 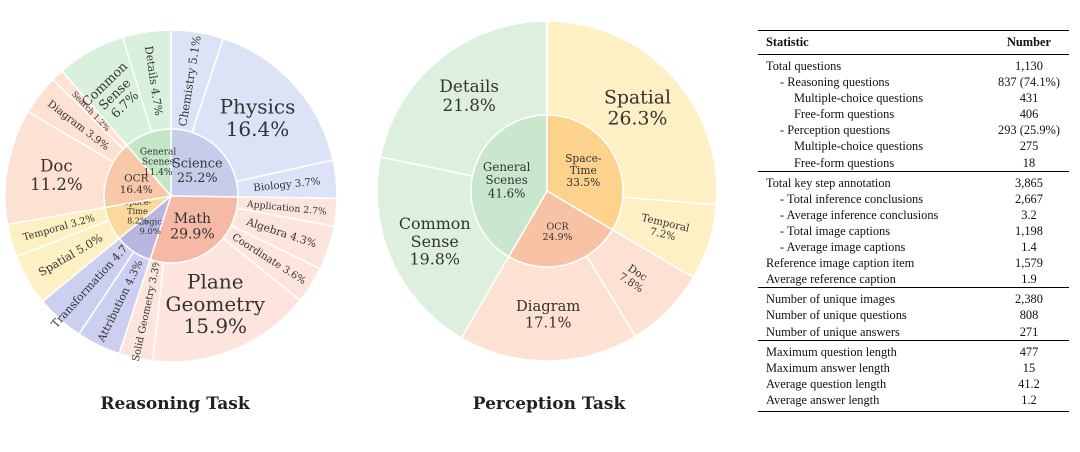 I want to click on reasoning-outer-label-physics: Physics 16.4%, so click(x=258, y=118).